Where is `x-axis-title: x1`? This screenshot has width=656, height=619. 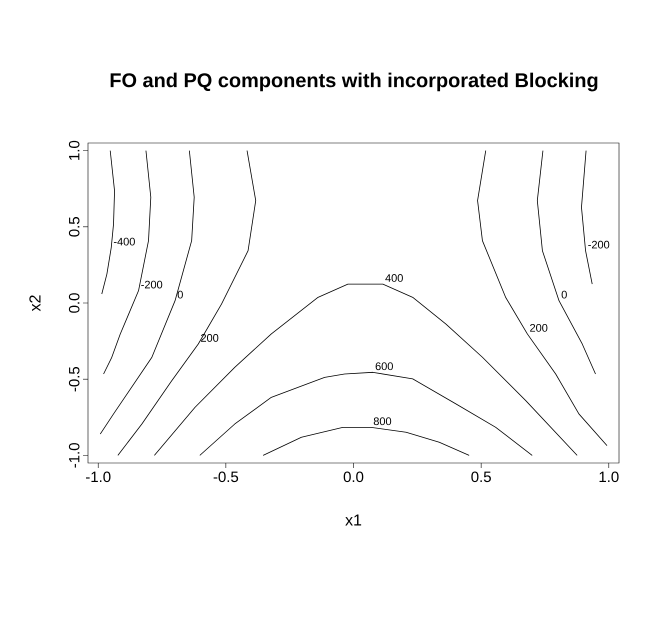
x-axis-title: x1 is located at coordinates (353, 520).